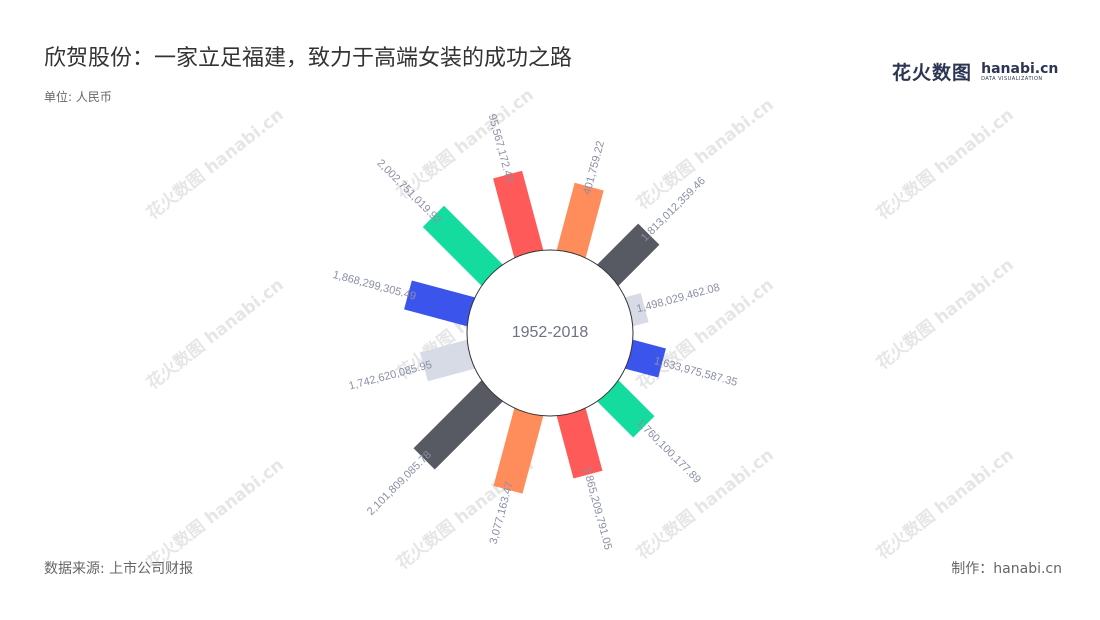 This screenshot has height=620, width=1100. Describe the element at coordinates (975, 71) in the screenshot. I see `hanabi-logo: 花火数图 hanabi.cn DATA VISUALIZATION` at that location.